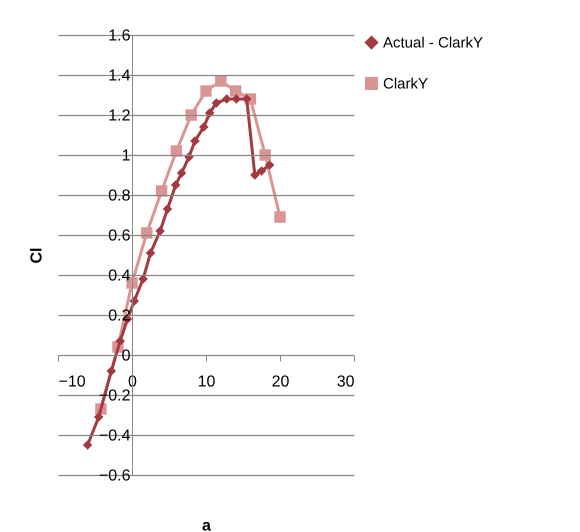  I want to click on y-tick-label: 0.4, so click(119, 276).